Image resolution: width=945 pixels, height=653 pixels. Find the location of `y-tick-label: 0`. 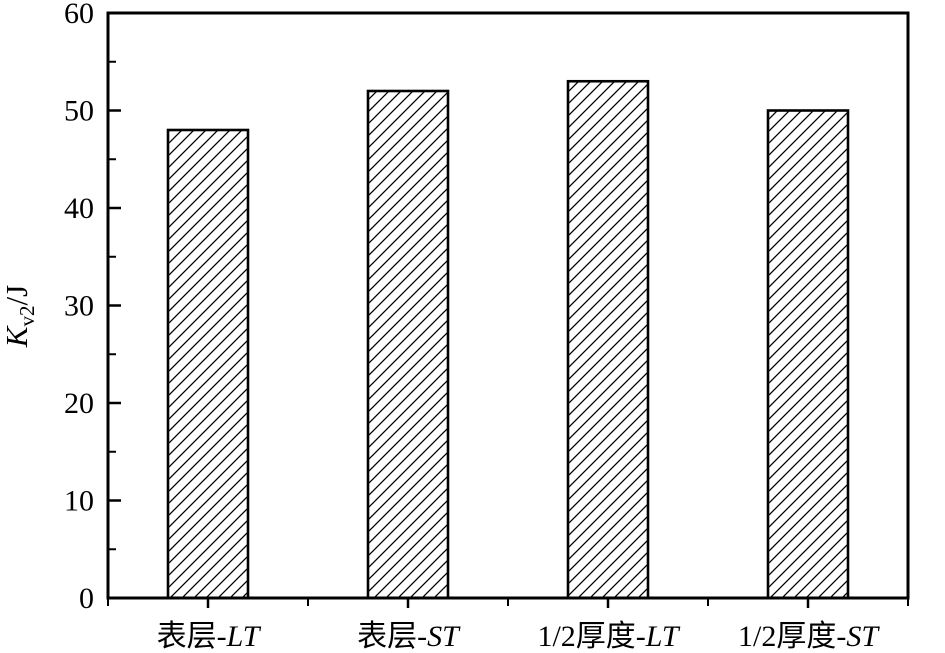

y-tick-label: 0 is located at coordinates (86, 598).